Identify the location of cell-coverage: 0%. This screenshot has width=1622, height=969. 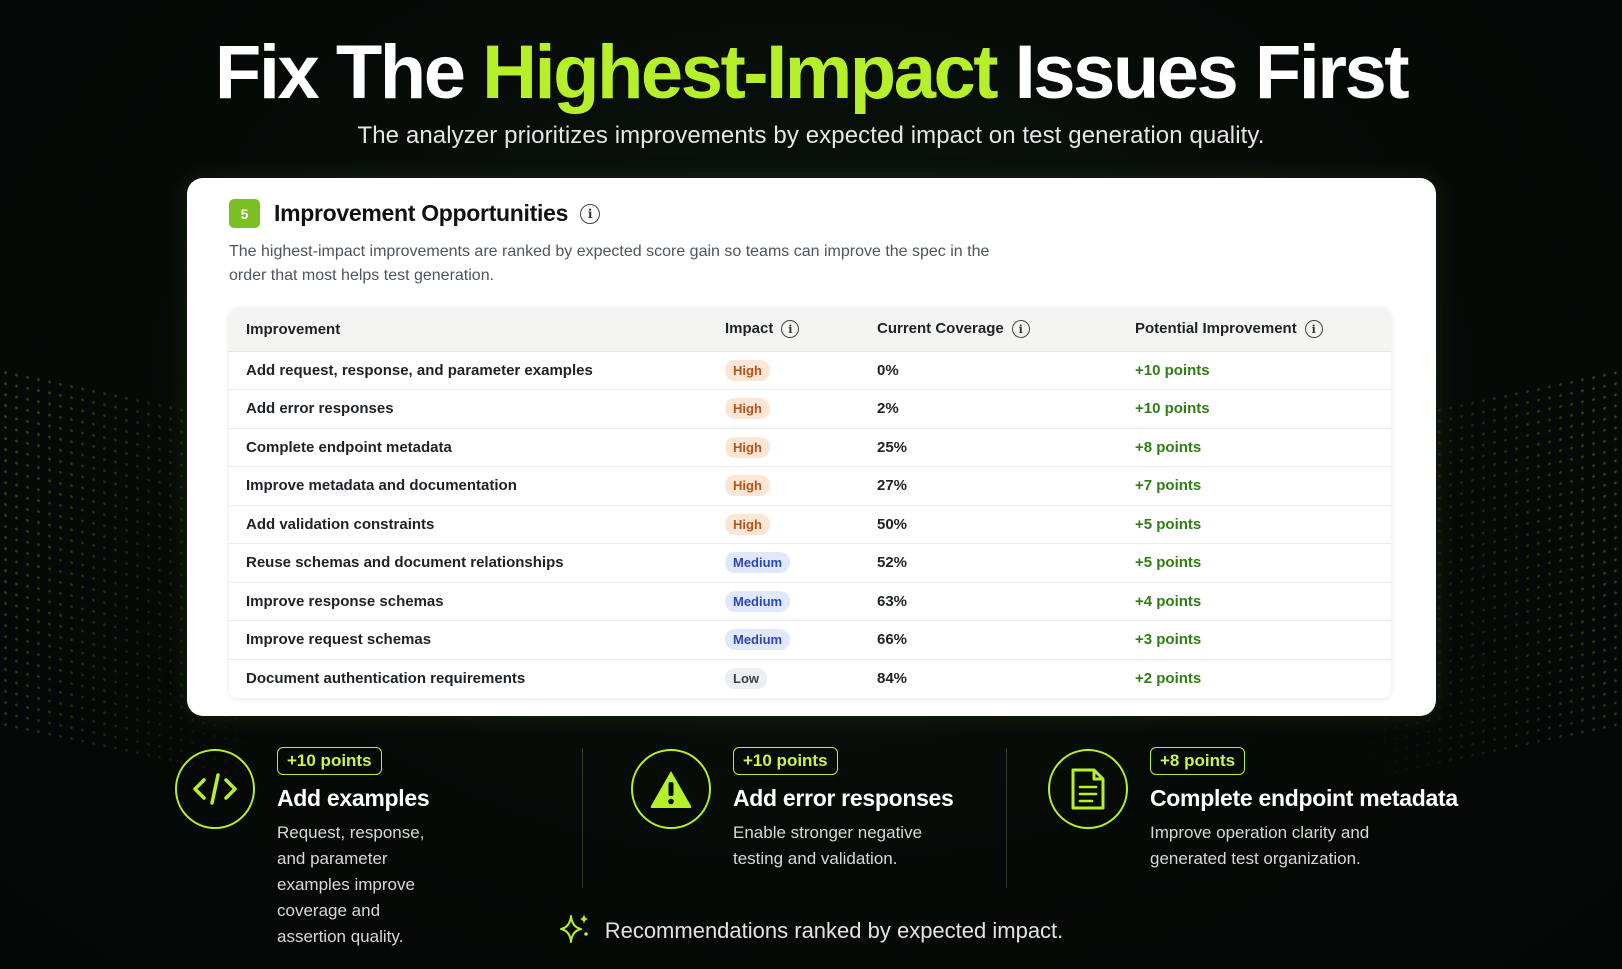
(989, 370).